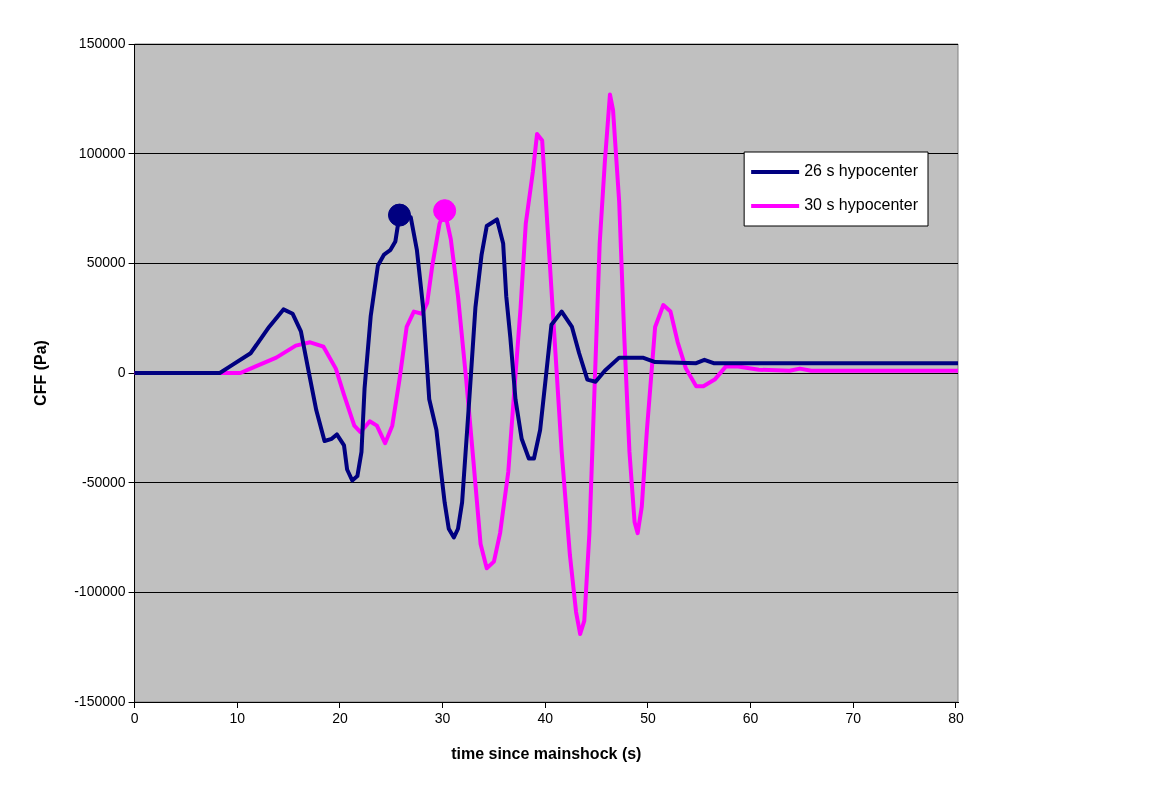  What do you see at coordinates (106, 262) in the screenshot?
I see `y-tick-label: 50000` at bounding box center [106, 262].